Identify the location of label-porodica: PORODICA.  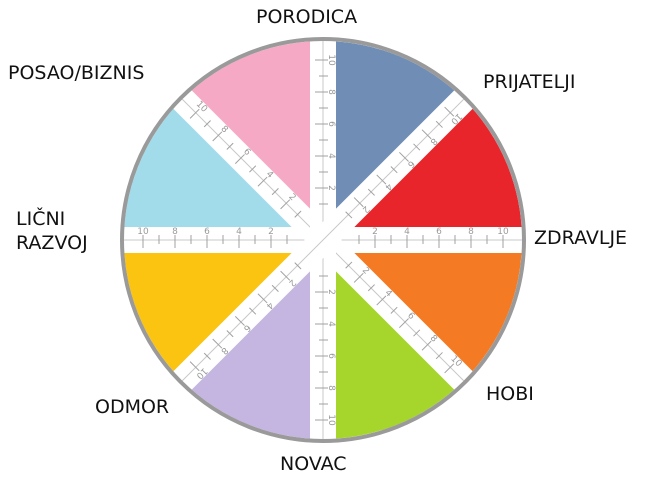
(307, 17).